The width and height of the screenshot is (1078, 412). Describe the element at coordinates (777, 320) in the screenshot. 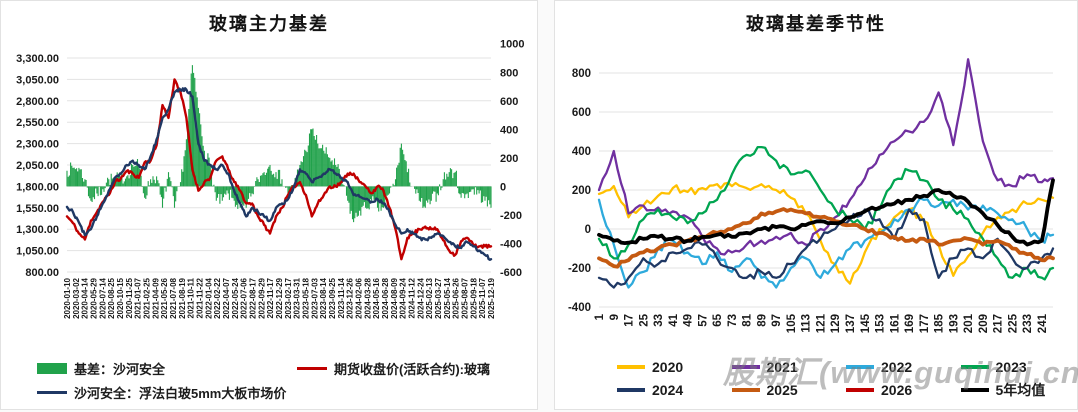

I see `svg-text: 97` at that location.